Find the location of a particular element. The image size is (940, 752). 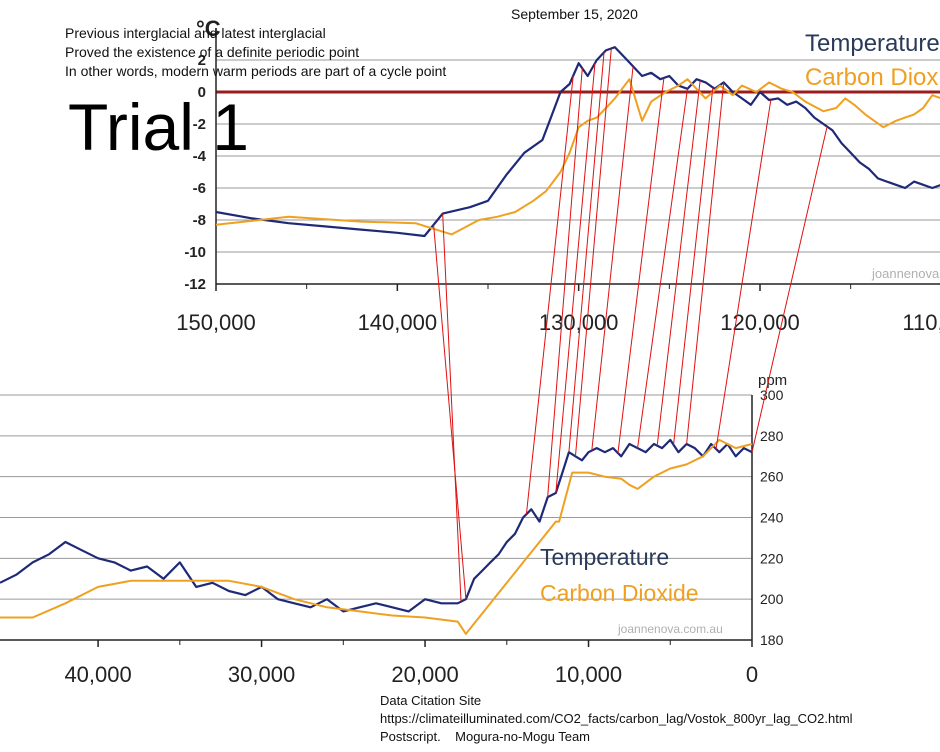

date-label: September 15, 2020 is located at coordinates (574, 14).